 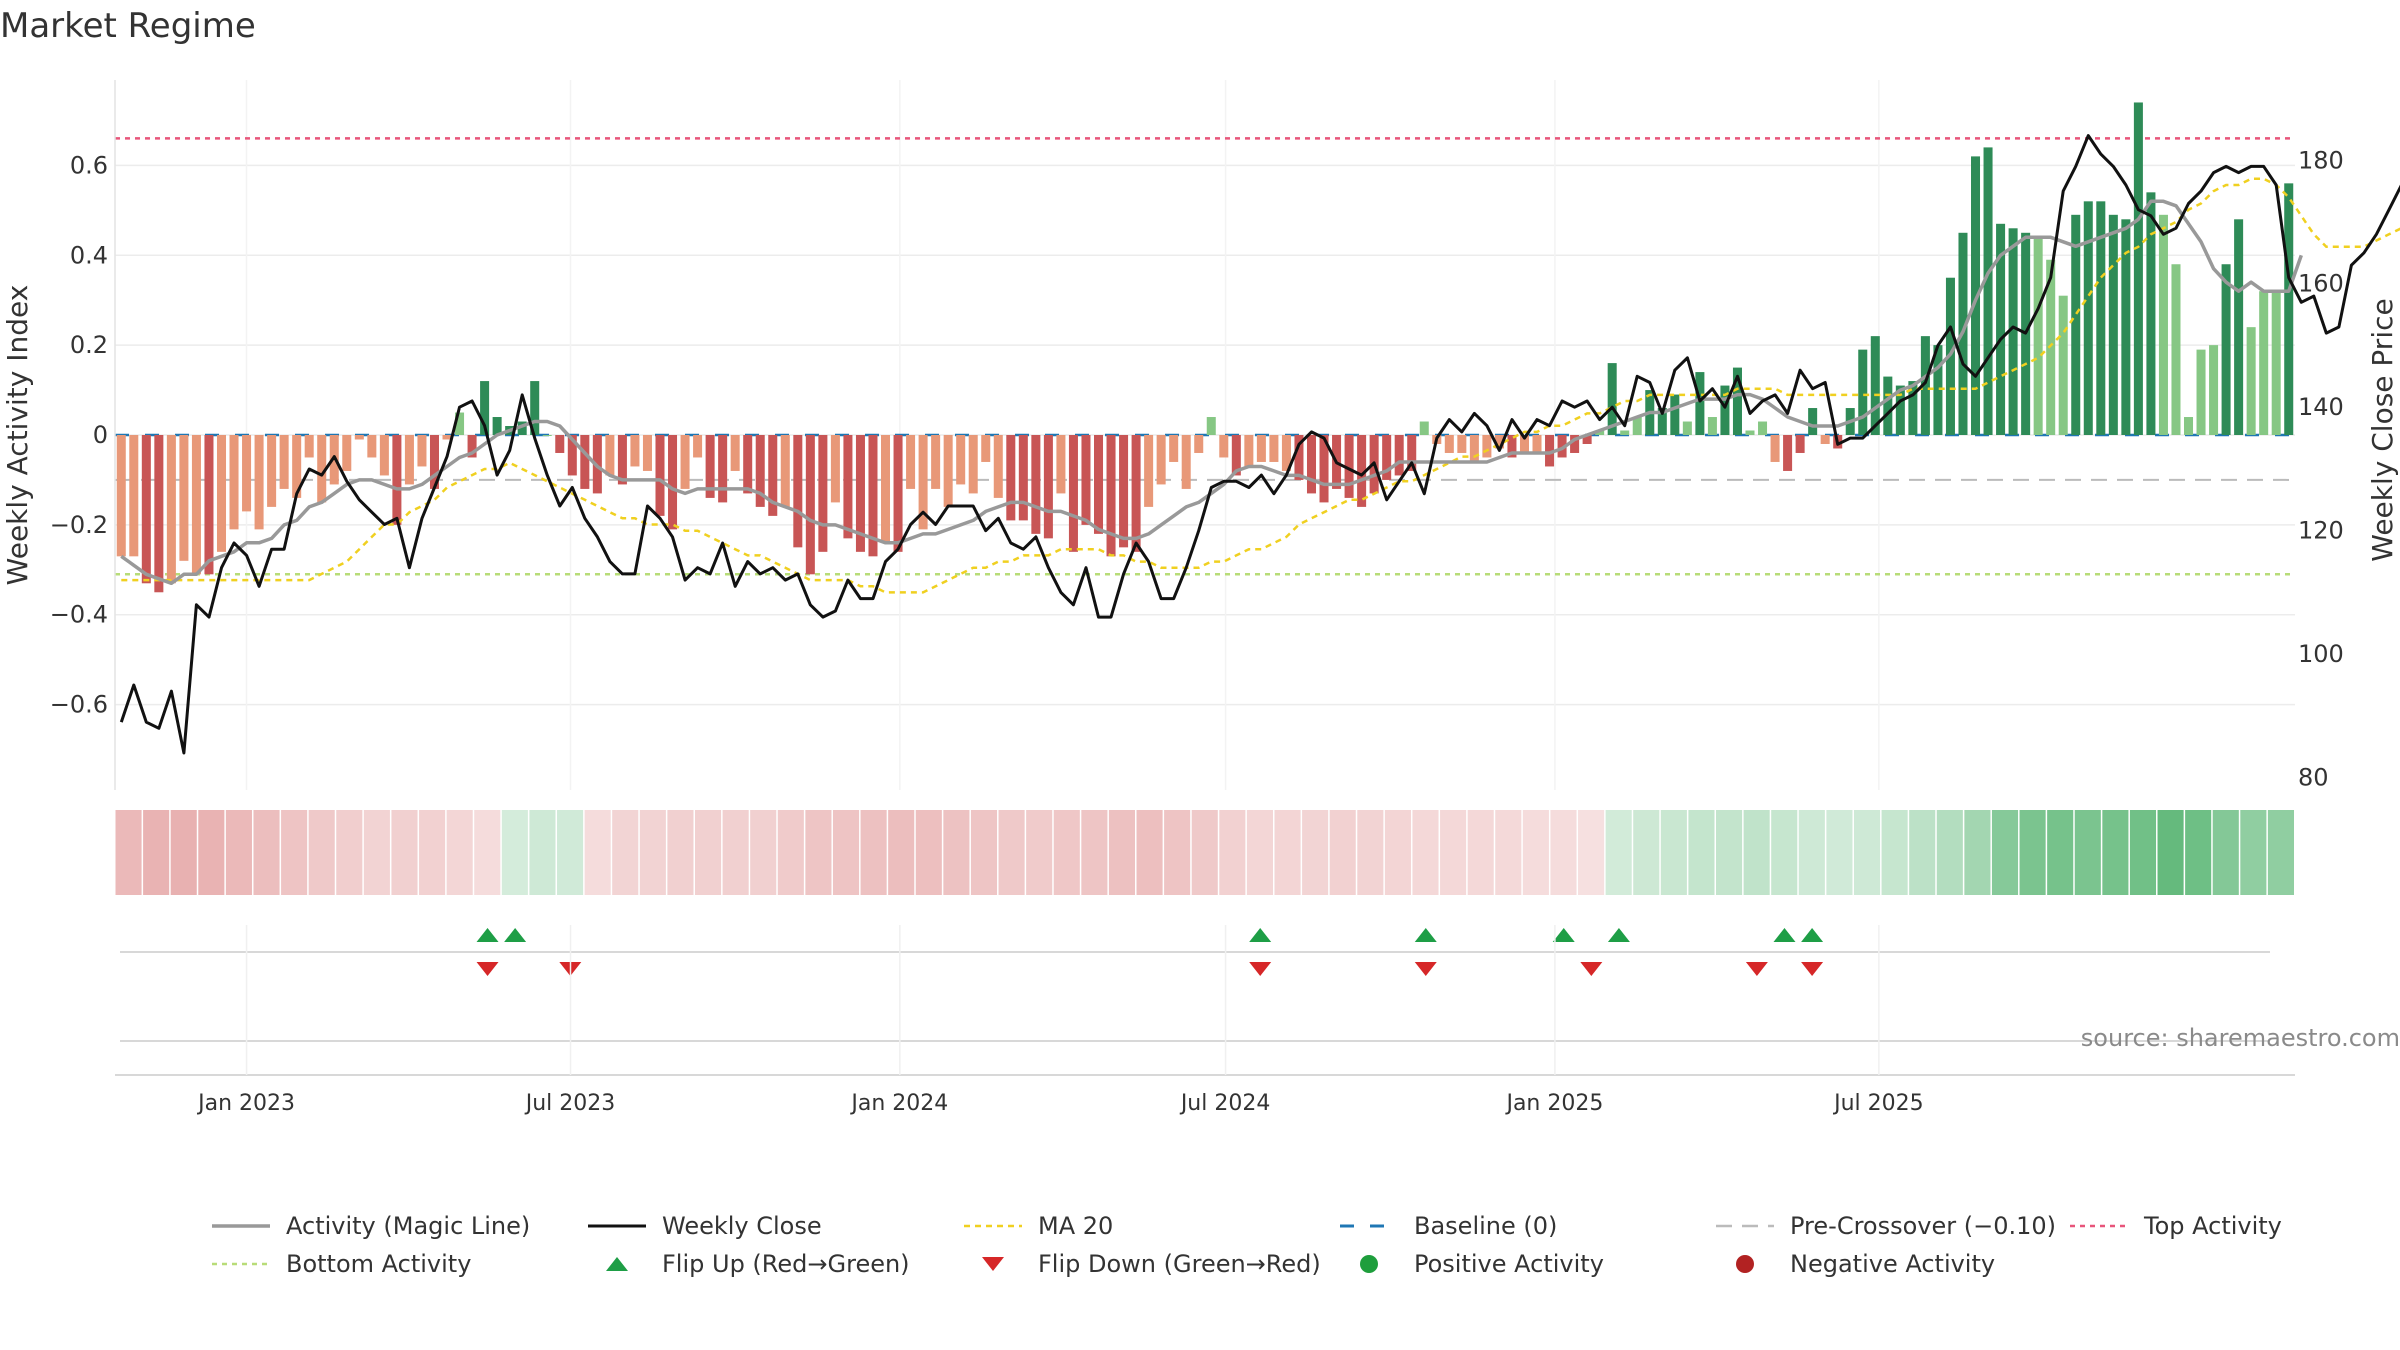 What do you see at coordinates (1179, 1264) in the screenshot?
I see `legend-label: Flip Down (Green→Red)` at bounding box center [1179, 1264].